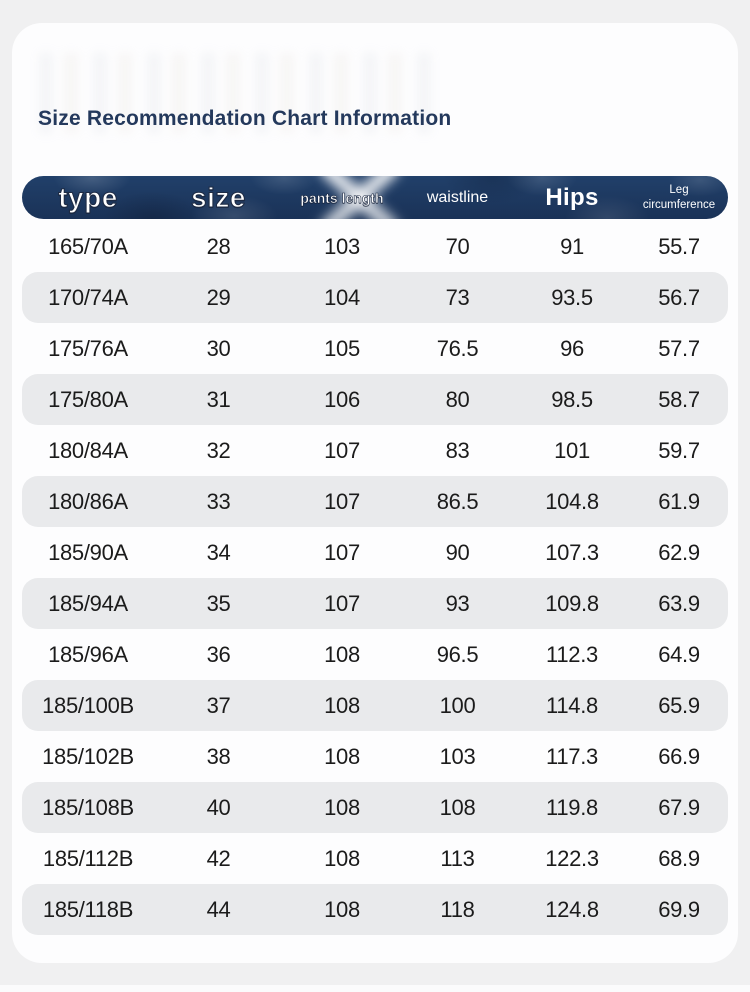  What do you see at coordinates (375, 858) in the screenshot?
I see `table-row: 185/112B 42 108 113 122.3 68.9` at bounding box center [375, 858].